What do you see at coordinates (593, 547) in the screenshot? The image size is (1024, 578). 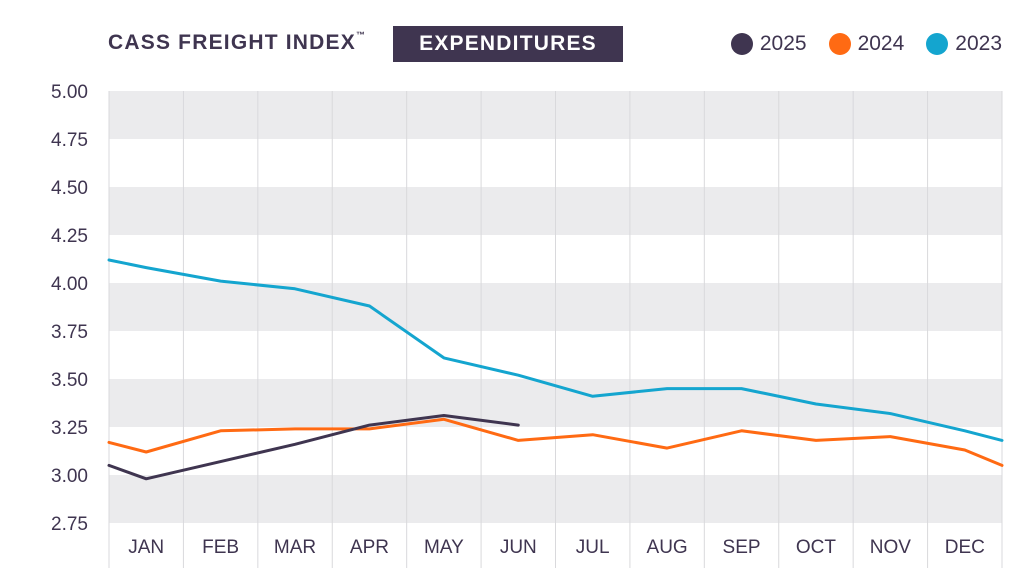 I see `x-tick-label: JUL` at bounding box center [593, 547].